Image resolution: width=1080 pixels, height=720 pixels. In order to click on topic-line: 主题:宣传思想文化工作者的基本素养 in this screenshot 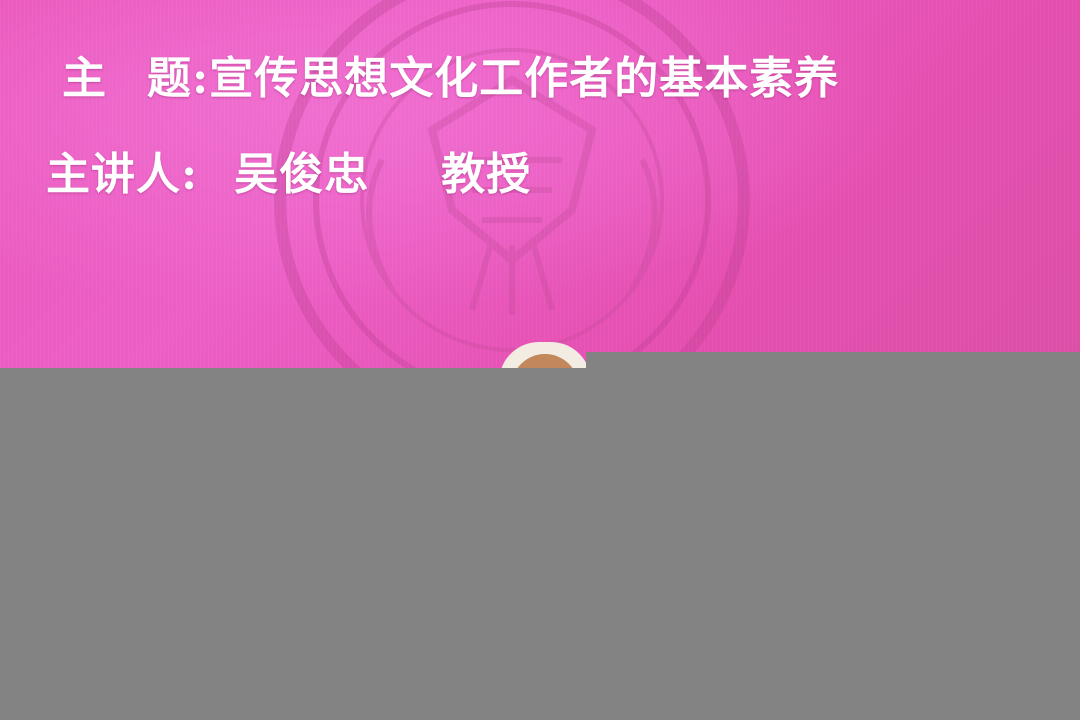, I will do `click(450, 74)`.